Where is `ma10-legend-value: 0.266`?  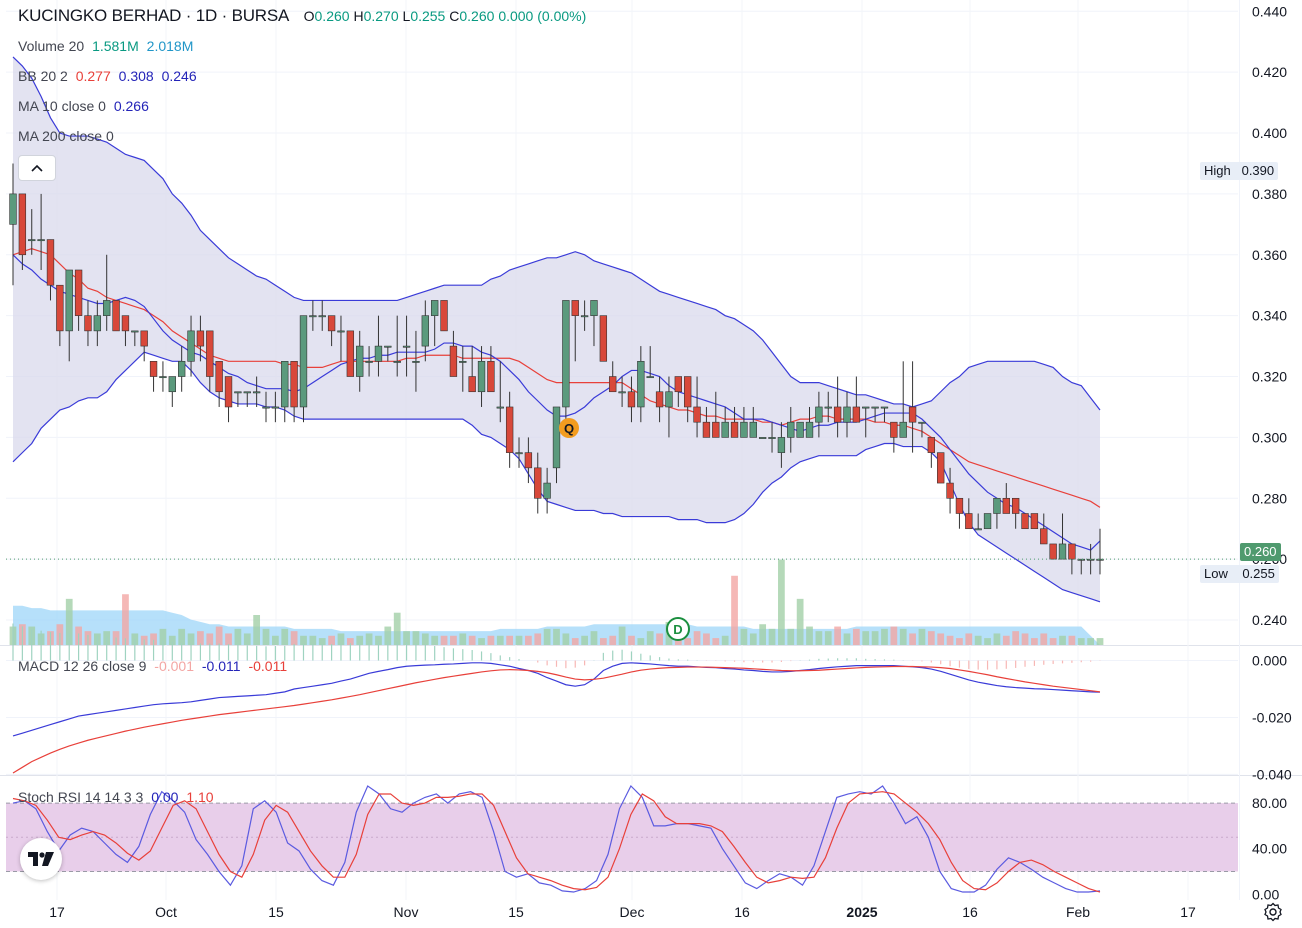 ma10-legend-value: 0.266 is located at coordinates (131, 106).